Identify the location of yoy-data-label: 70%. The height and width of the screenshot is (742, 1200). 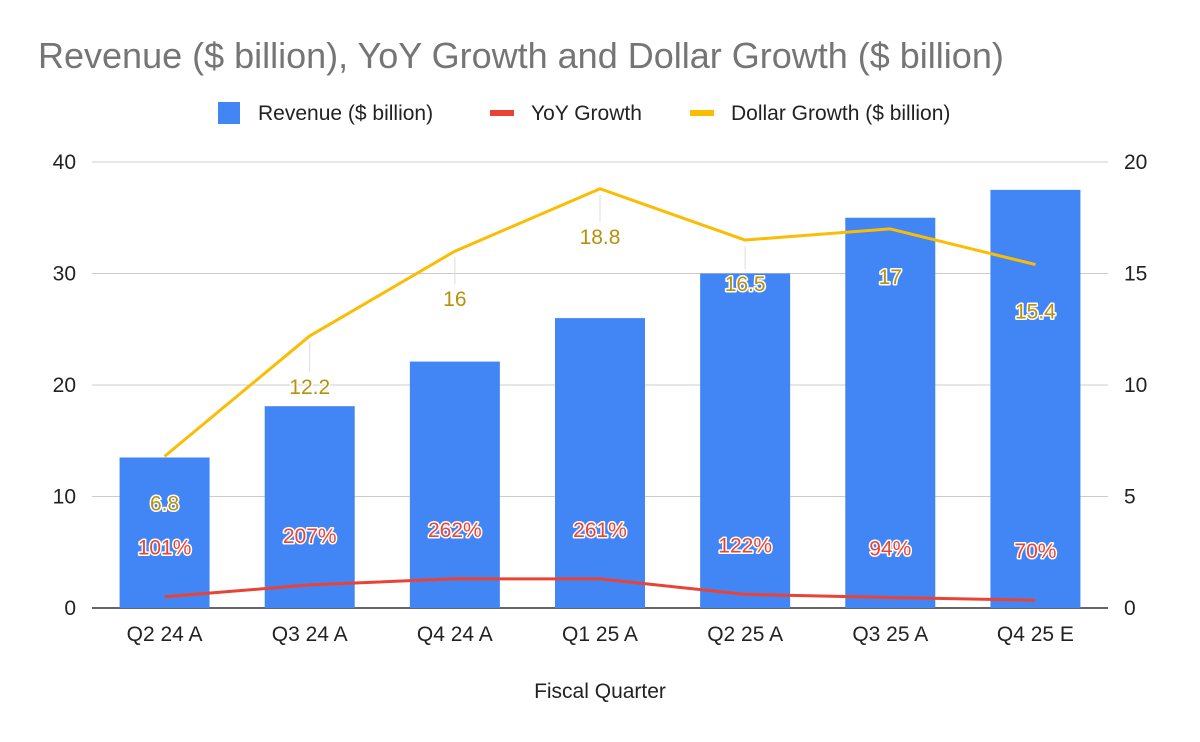
(1035, 551).